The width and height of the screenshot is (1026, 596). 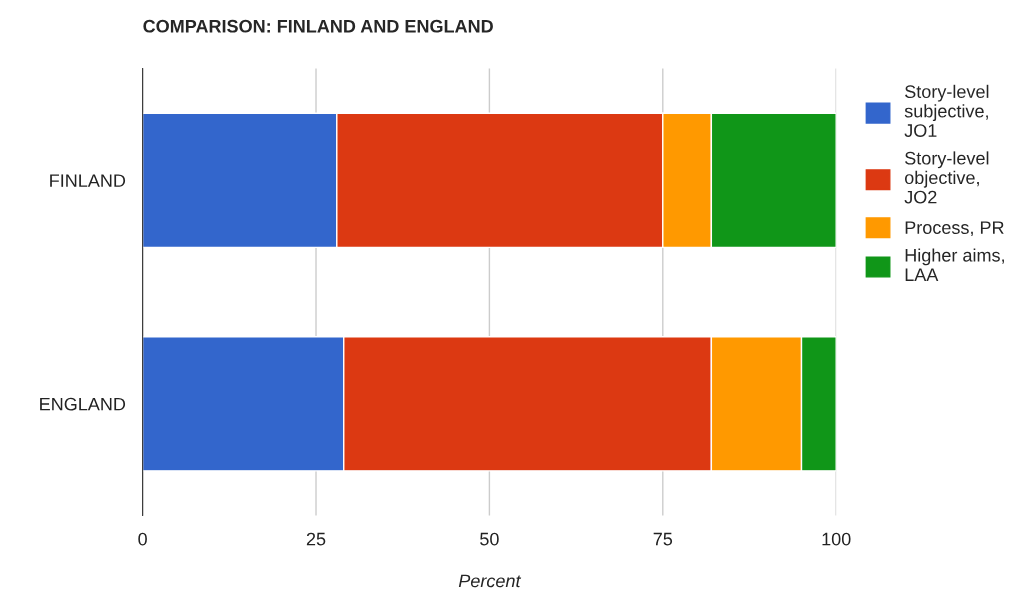 What do you see at coordinates (946, 110) in the screenshot?
I see `legend-label: Story-level subjective, JO1` at bounding box center [946, 110].